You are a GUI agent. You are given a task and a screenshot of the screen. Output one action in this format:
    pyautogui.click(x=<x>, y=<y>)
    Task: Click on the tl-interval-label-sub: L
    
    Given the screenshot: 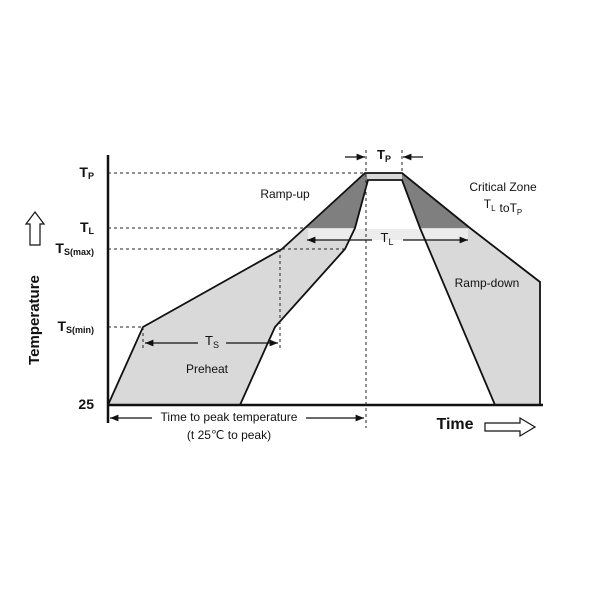 What is the action you would take?
    pyautogui.click(x=390, y=242)
    